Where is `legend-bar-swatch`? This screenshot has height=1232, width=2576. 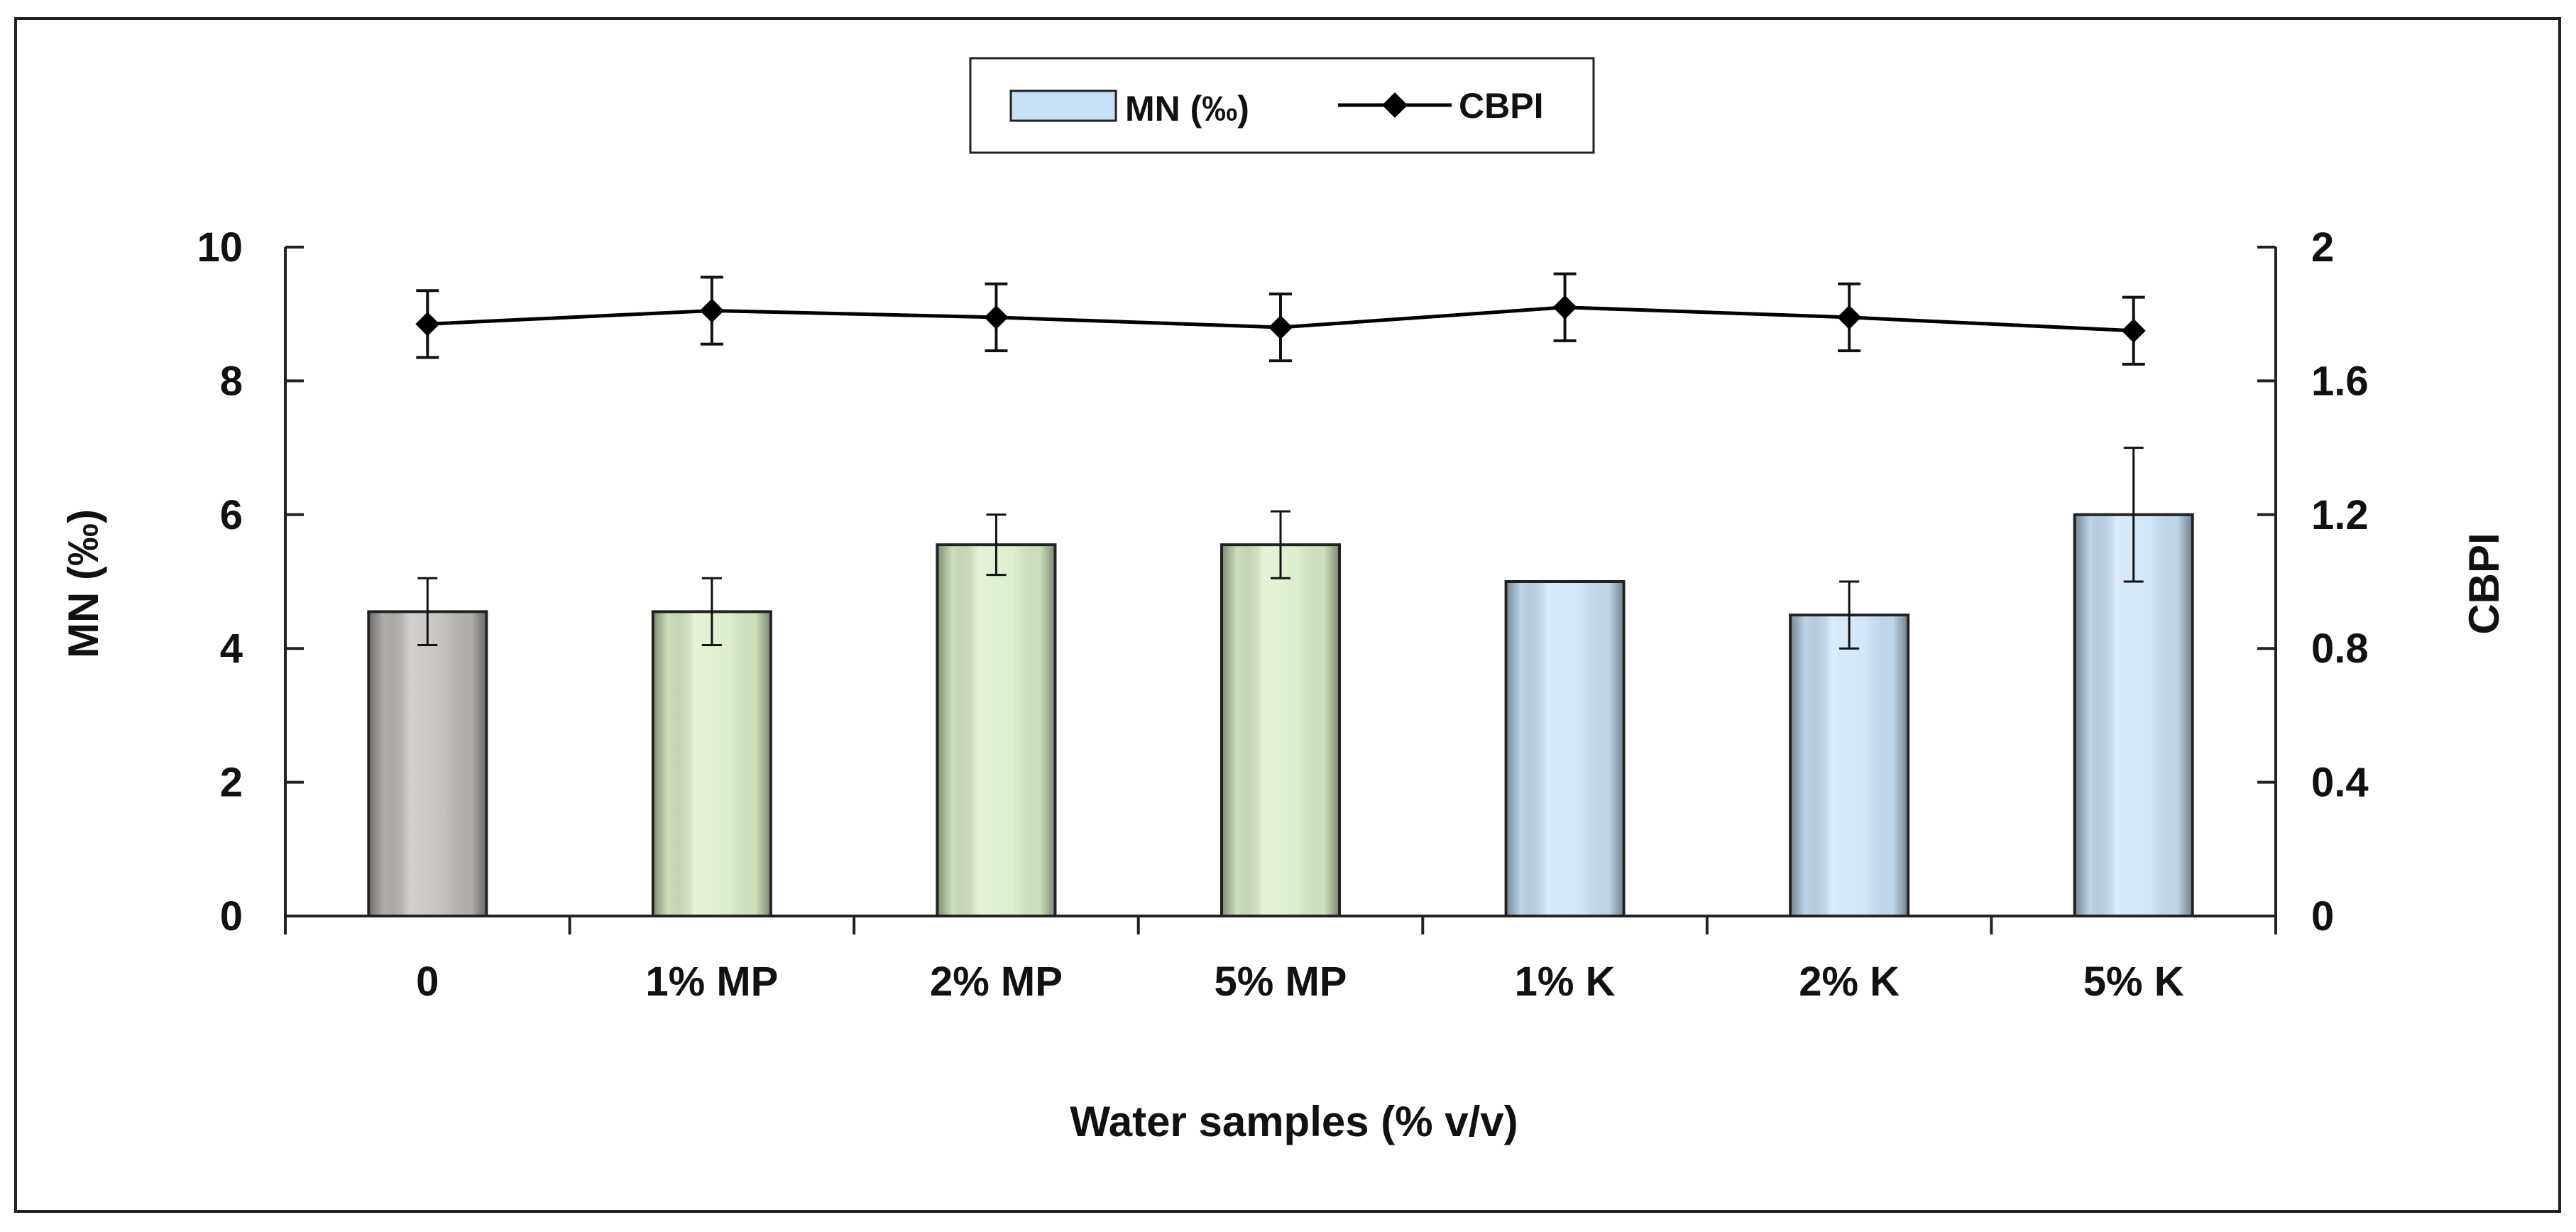
legend-bar-swatch is located at coordinates (1063, 105).